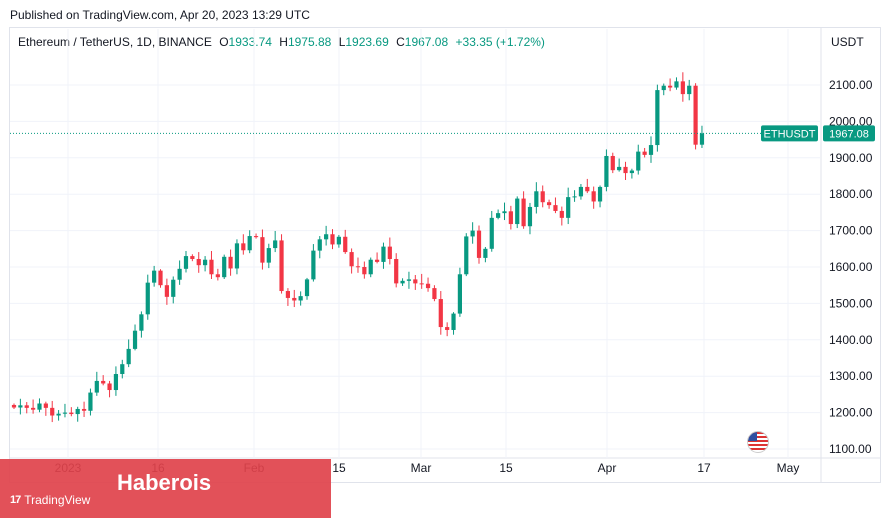 This screenshot has height=518, width=891. I want to click on price-tag, so click(849, 133).